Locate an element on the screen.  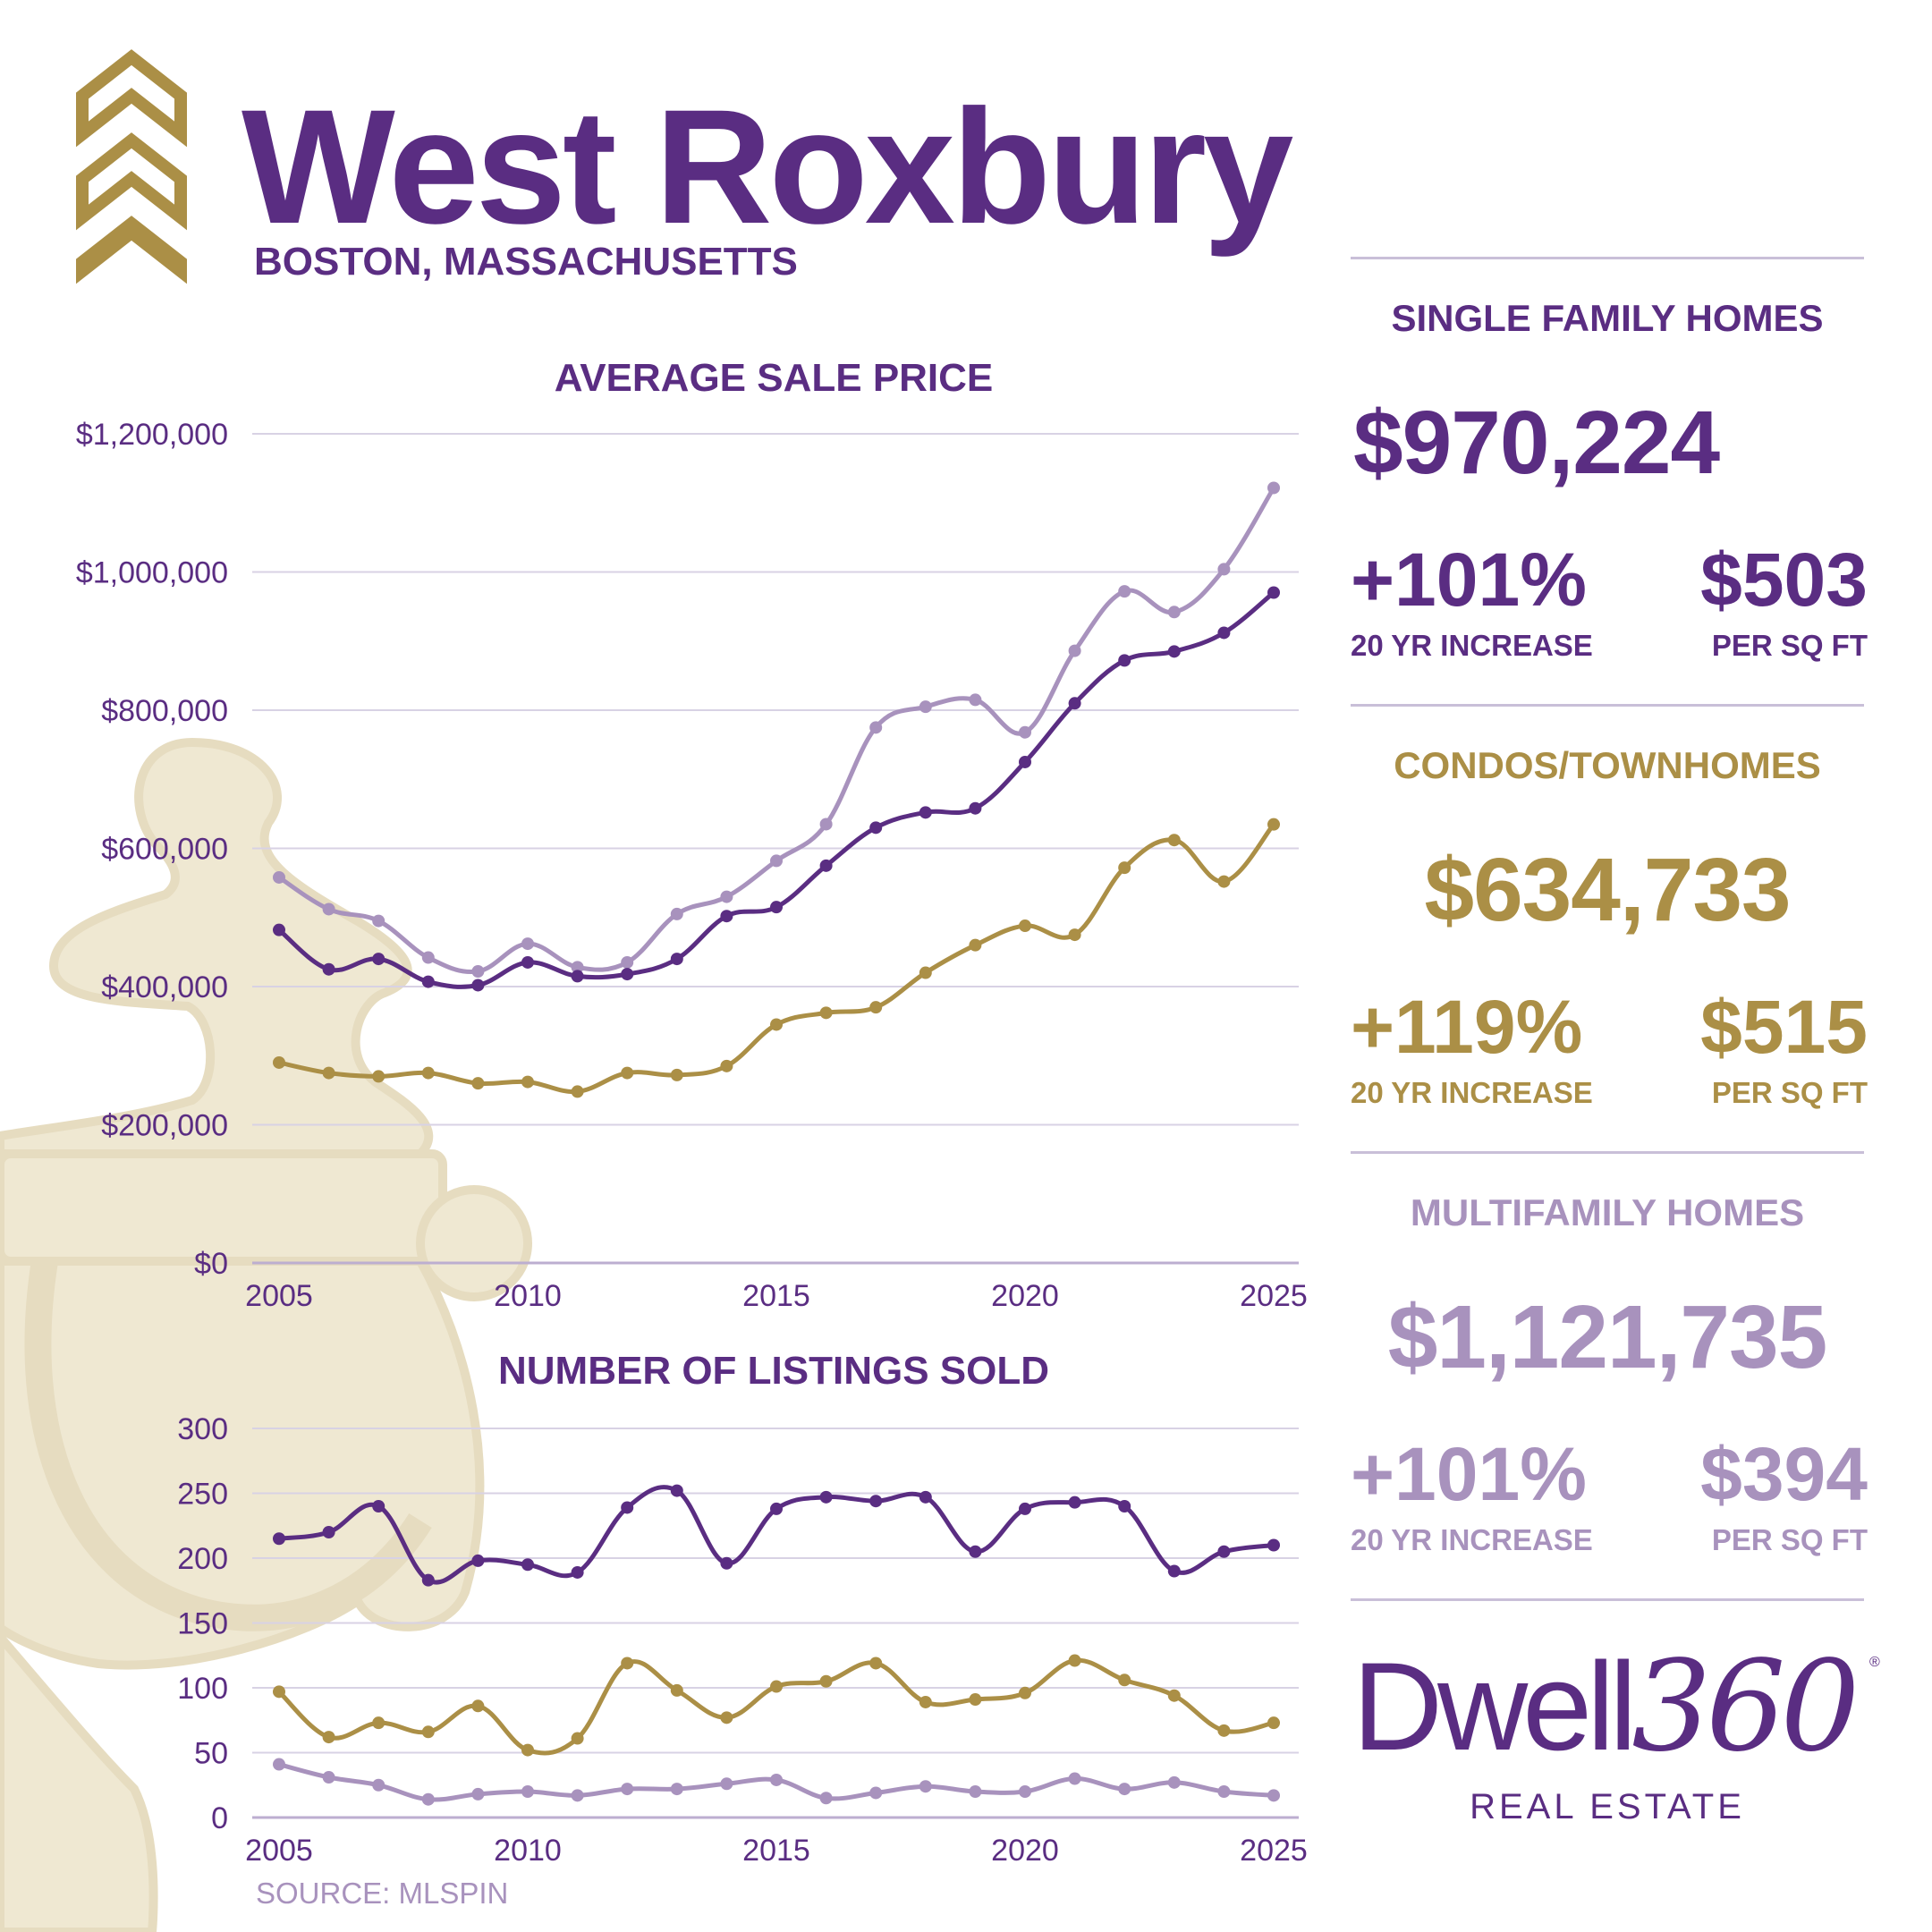
sqft-label-multifamily: PER SQ FT is located at coordinates (1789, 1539).